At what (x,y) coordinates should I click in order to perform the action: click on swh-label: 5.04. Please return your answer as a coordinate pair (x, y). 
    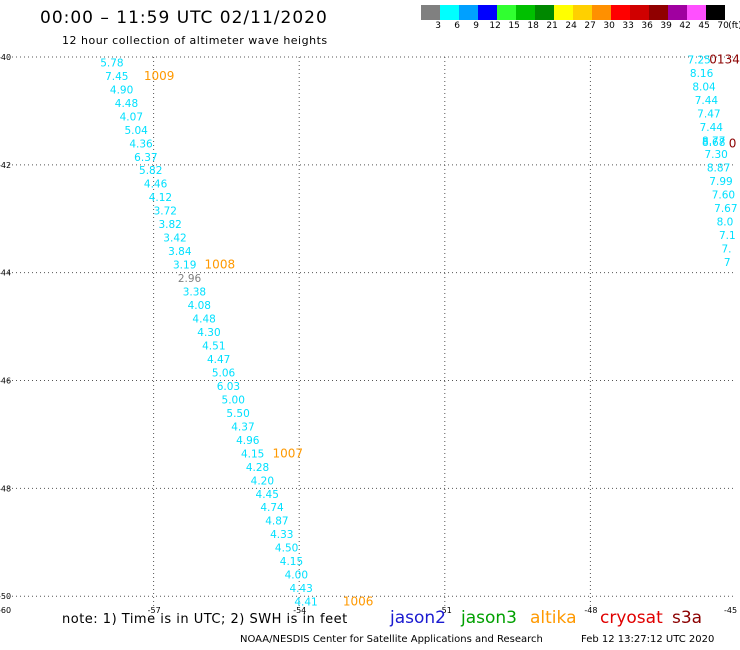
    Looking at the image, I should click on (136, 131).